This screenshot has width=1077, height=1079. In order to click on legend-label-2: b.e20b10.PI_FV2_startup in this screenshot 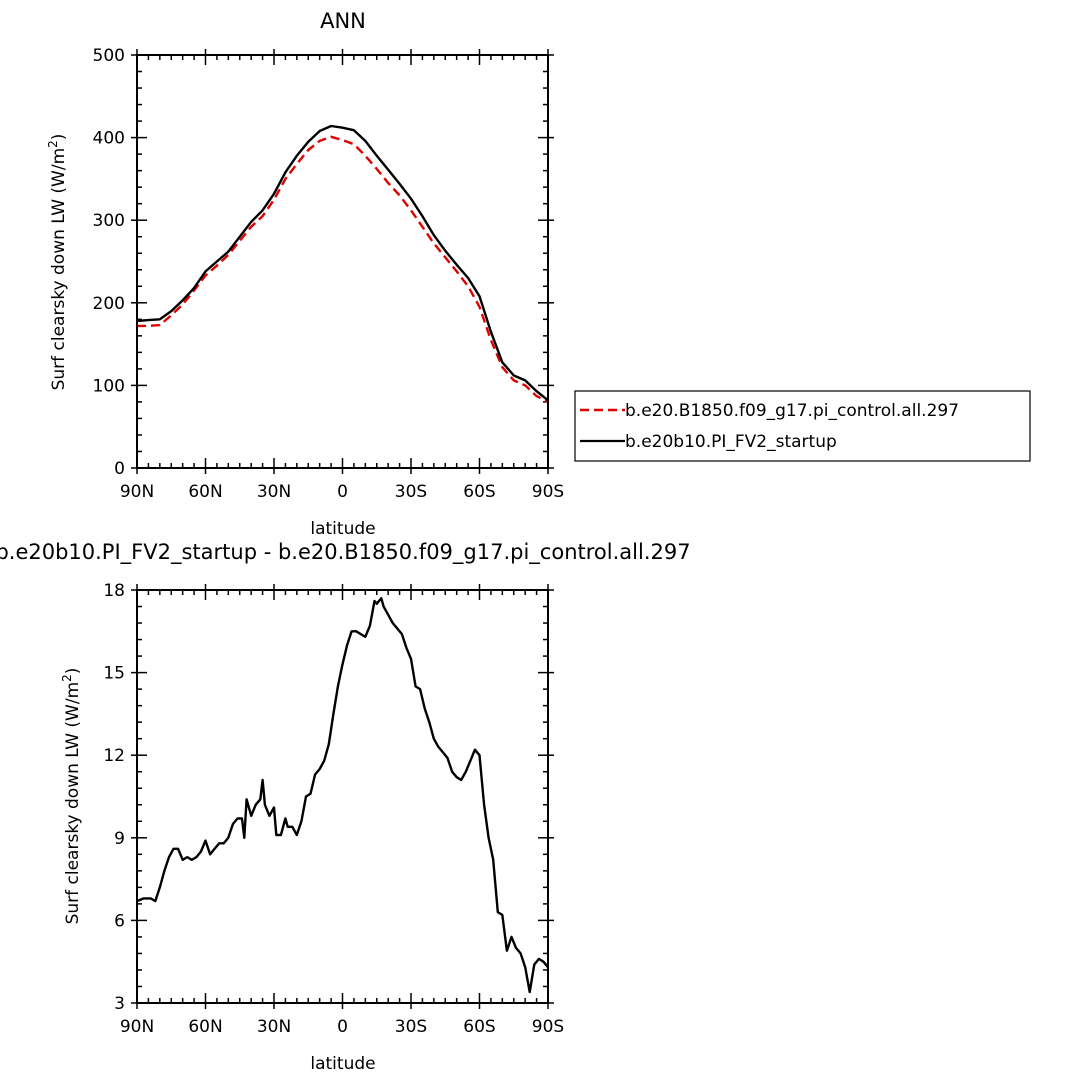, I will do `click(731, 442)`.